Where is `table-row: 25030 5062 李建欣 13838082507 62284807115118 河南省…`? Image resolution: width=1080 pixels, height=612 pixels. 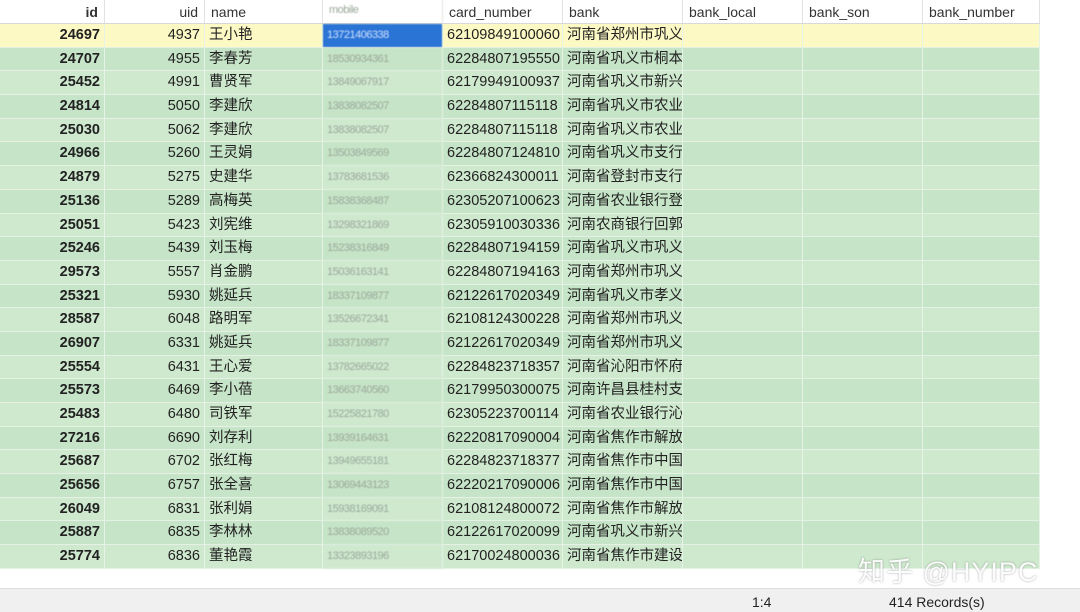
table-row: 25030 5062 李建欣 13838082507 62284807115118 河南省… is located at coordinates (520, 130).